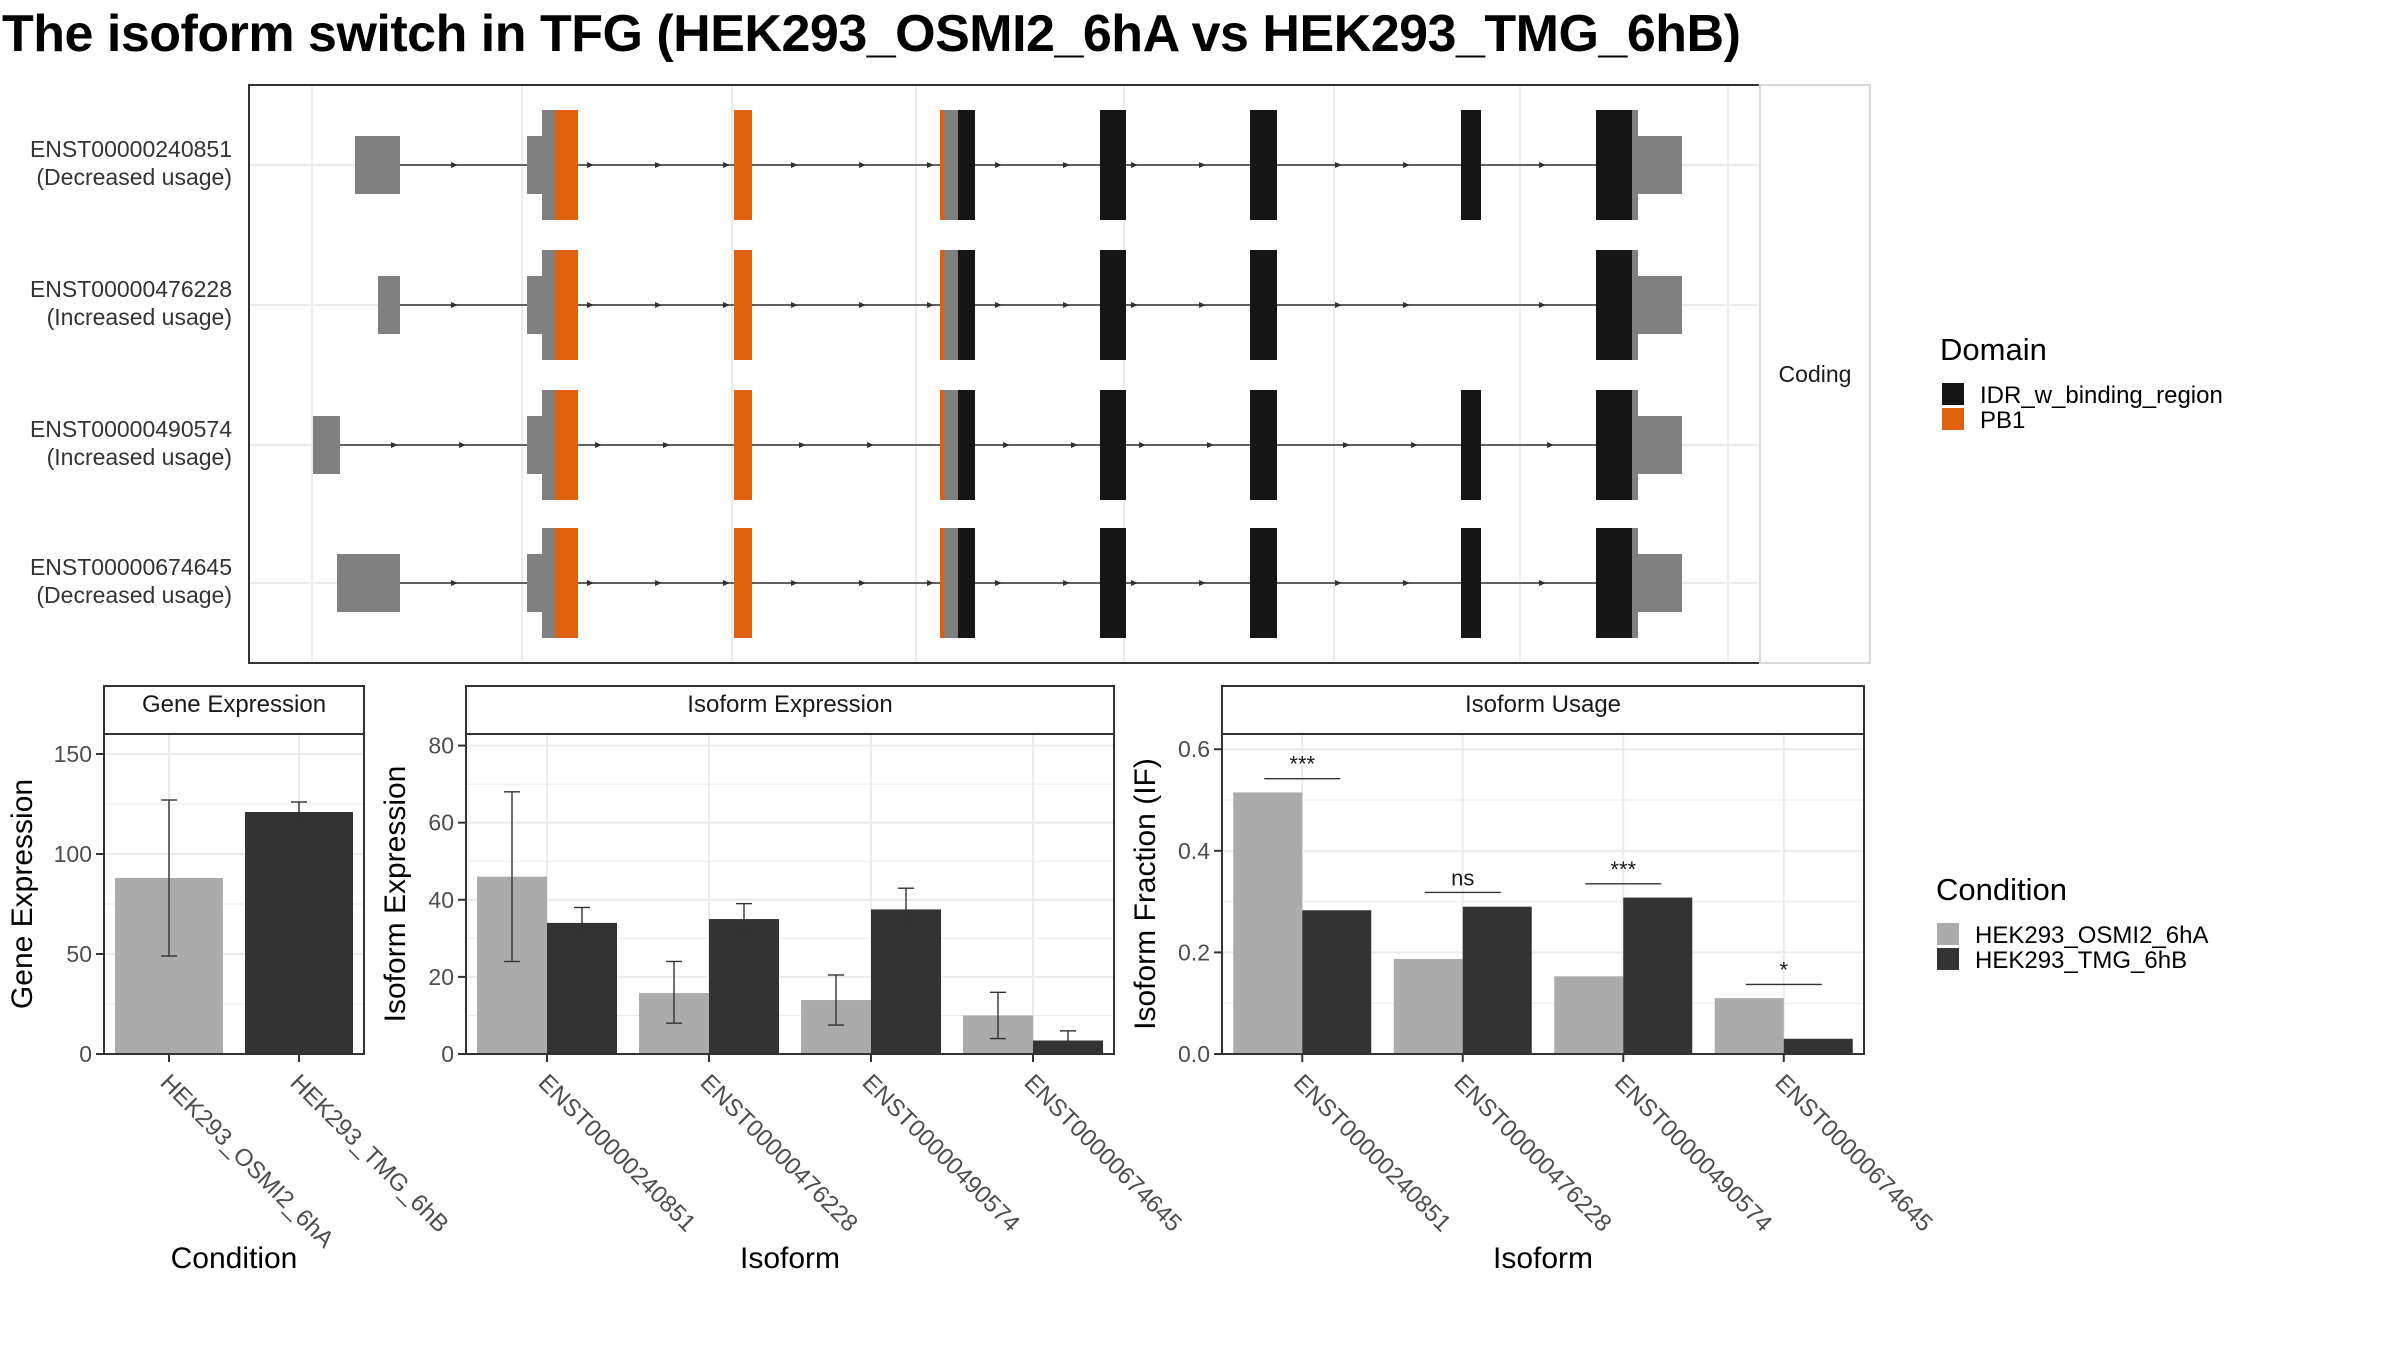 The height and width of the screenshot is (1350, 2400). I want to click on domain-legend-label: PB1, so click(2002, 420).